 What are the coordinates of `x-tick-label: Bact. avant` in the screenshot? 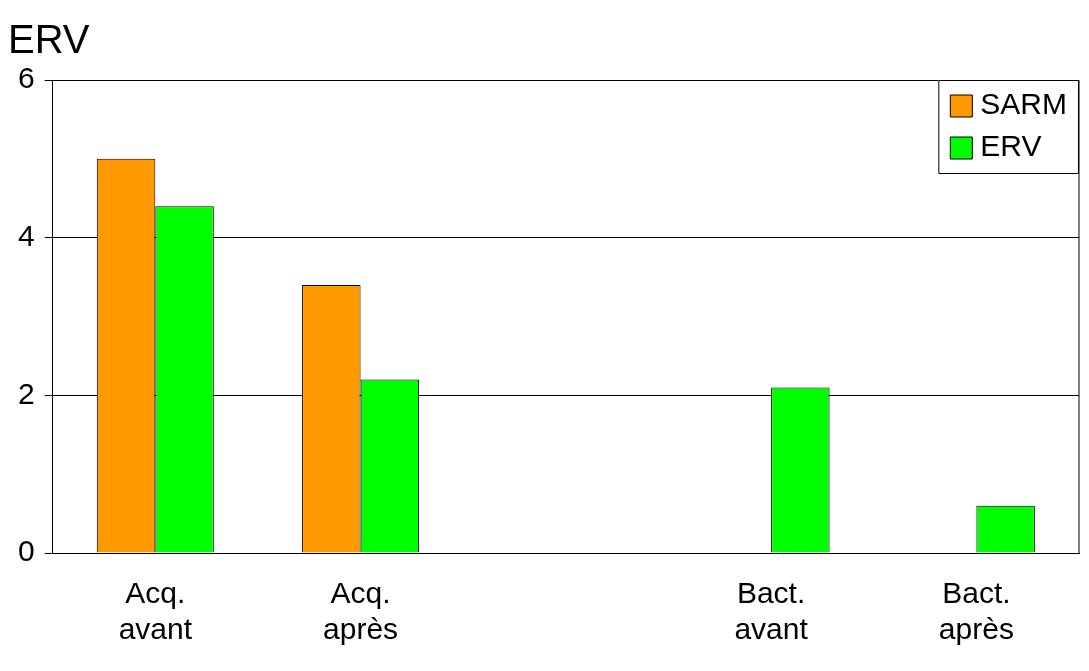 It's located at (771, 611).